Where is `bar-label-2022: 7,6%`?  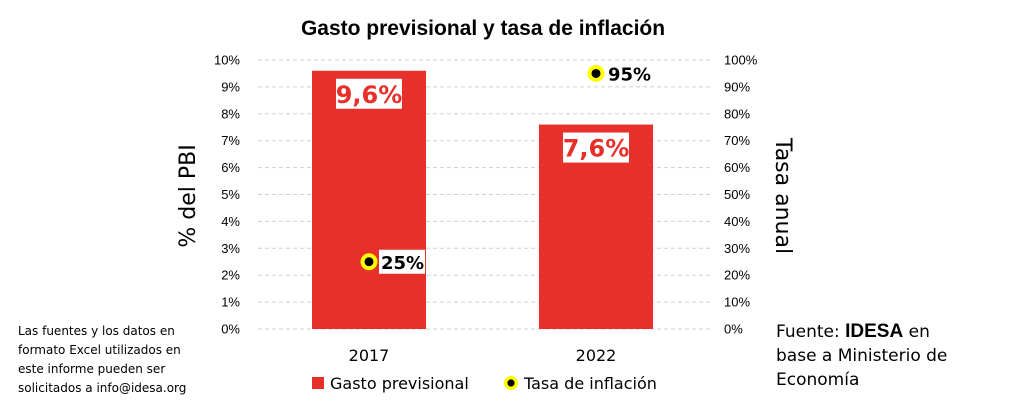 bar-label-2022: 7,6% is located at coordinates (596, 149).